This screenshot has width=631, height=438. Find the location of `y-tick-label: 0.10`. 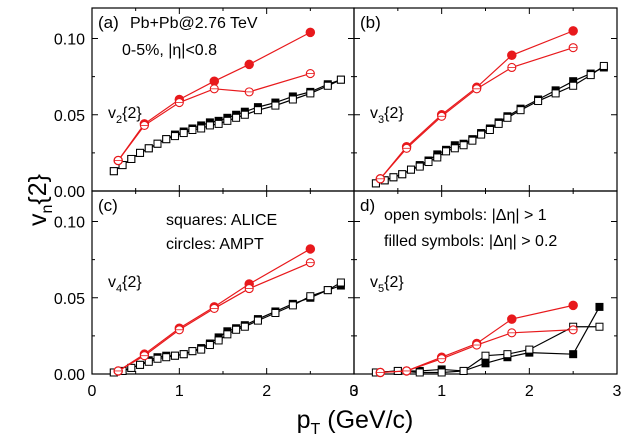

y-tick-label: 0.10 is located at coordinates (69, 223).